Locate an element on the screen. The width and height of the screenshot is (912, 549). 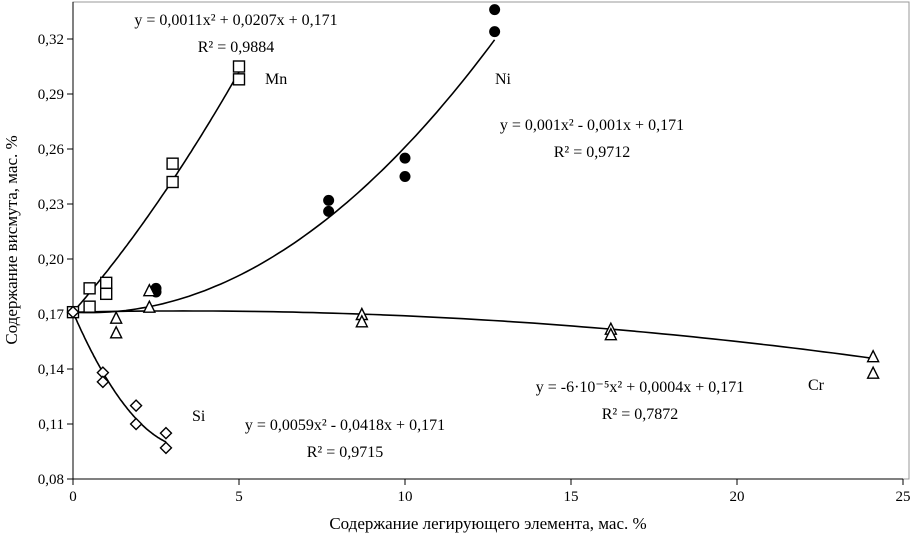
y-tick-label: 0,32 is located at coordinates (51, 40).